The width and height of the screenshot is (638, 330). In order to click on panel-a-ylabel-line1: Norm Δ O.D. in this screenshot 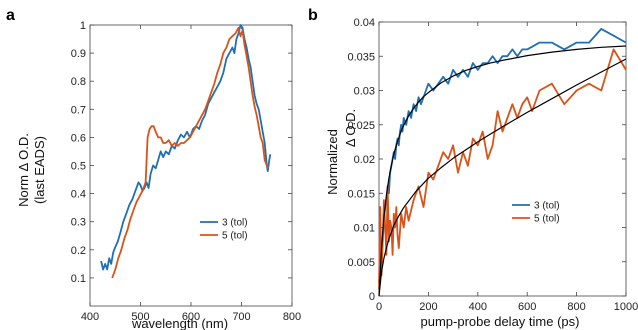, I will do `click(23, 170)`.